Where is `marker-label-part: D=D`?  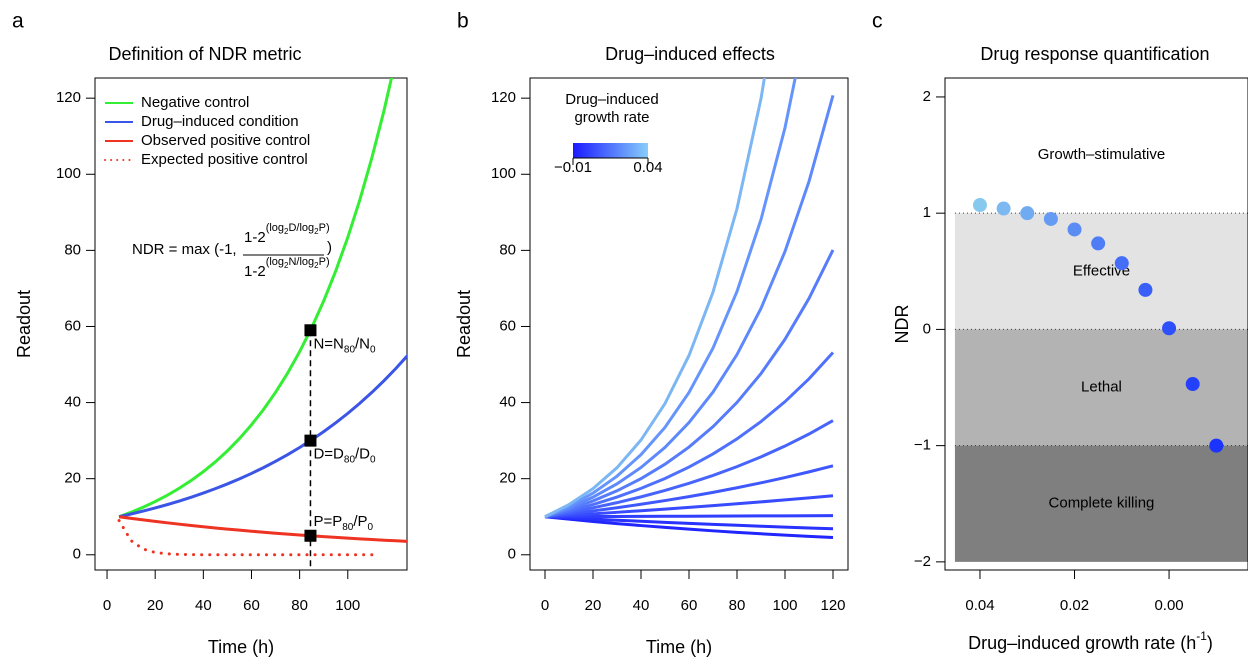
marker-label-part: D=D is located at coordinates (328, 454).